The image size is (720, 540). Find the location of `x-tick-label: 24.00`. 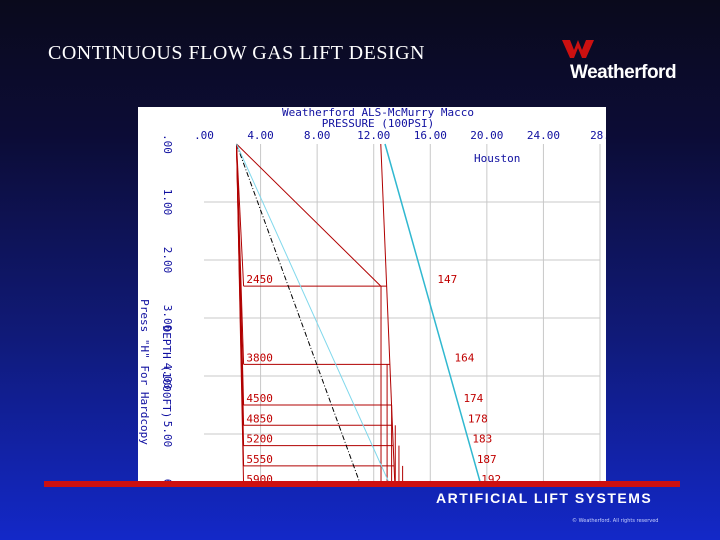

x-tick-label: 24.00 is located at coordinates (543, 135).